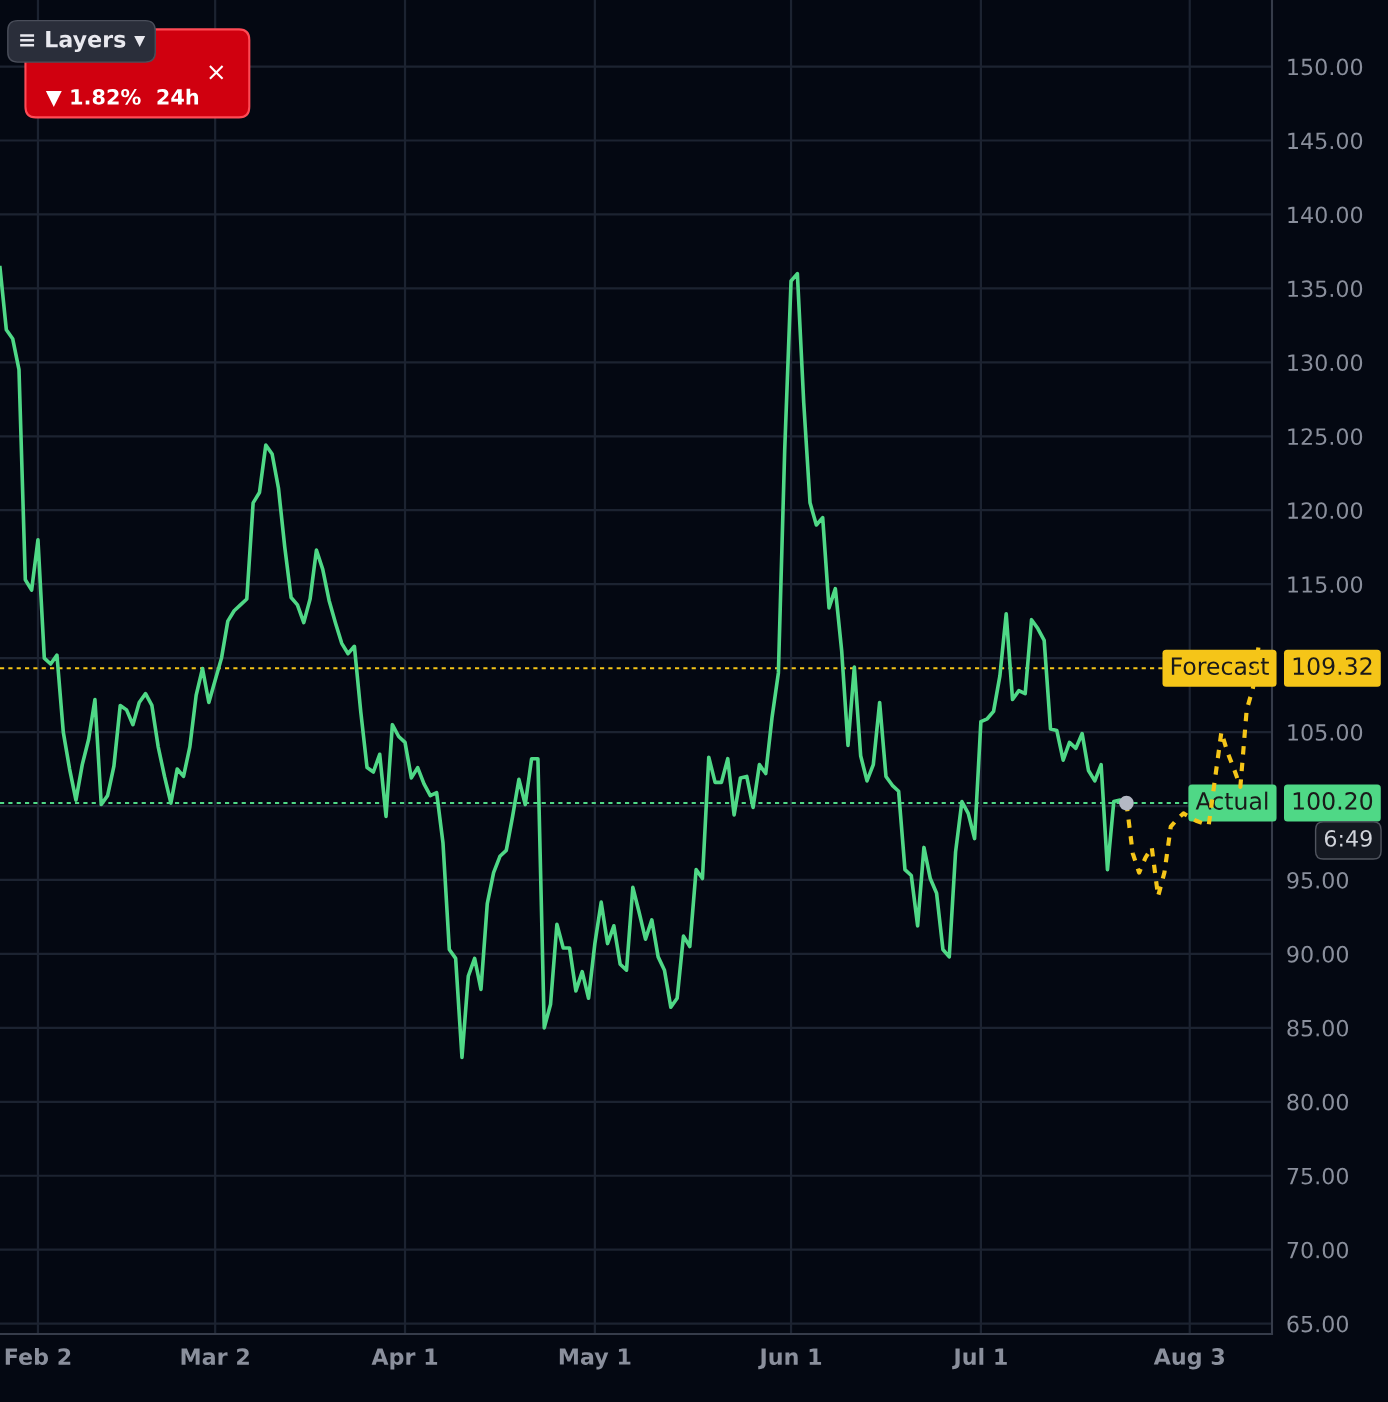  I want to click on y-tick-label: 65.00, so click(1318, 1324).